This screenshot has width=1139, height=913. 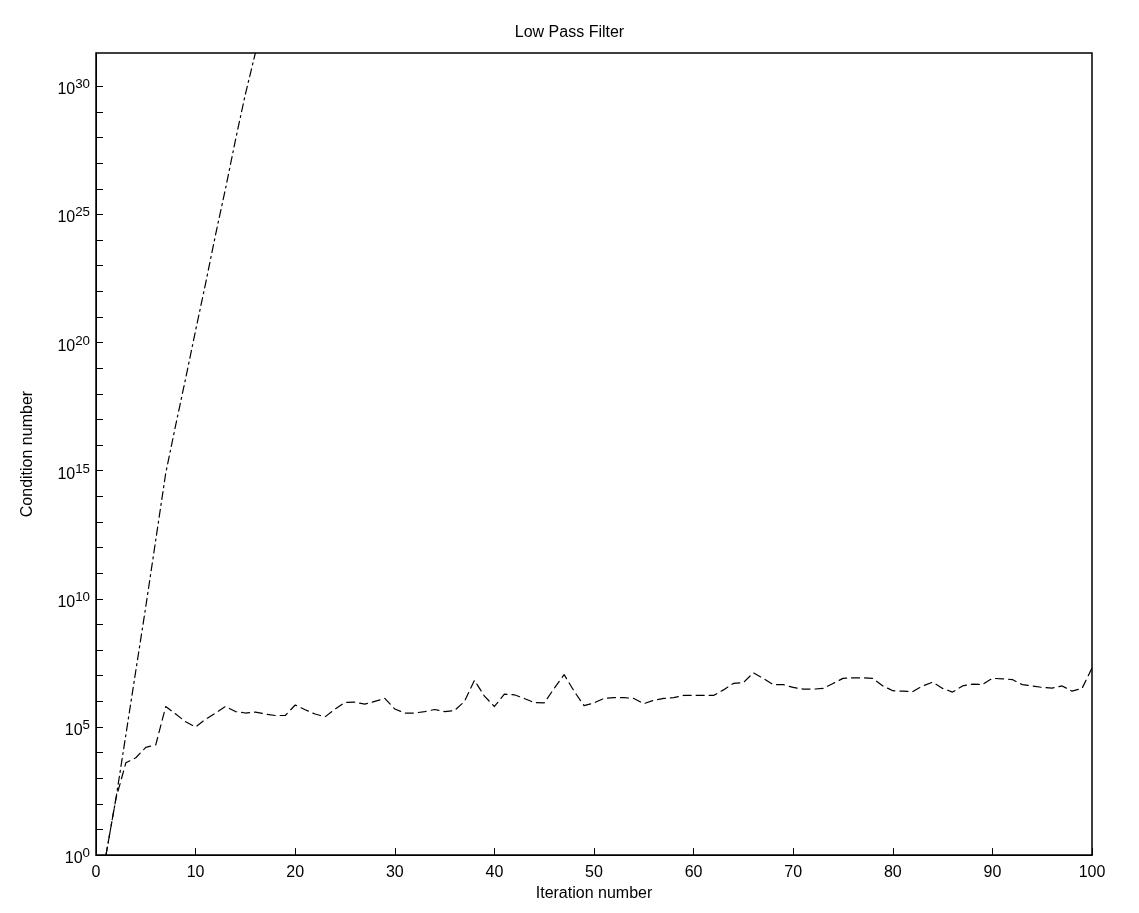 I want to click on x-axis-title: Iteration number, so click(x=594, y=892).